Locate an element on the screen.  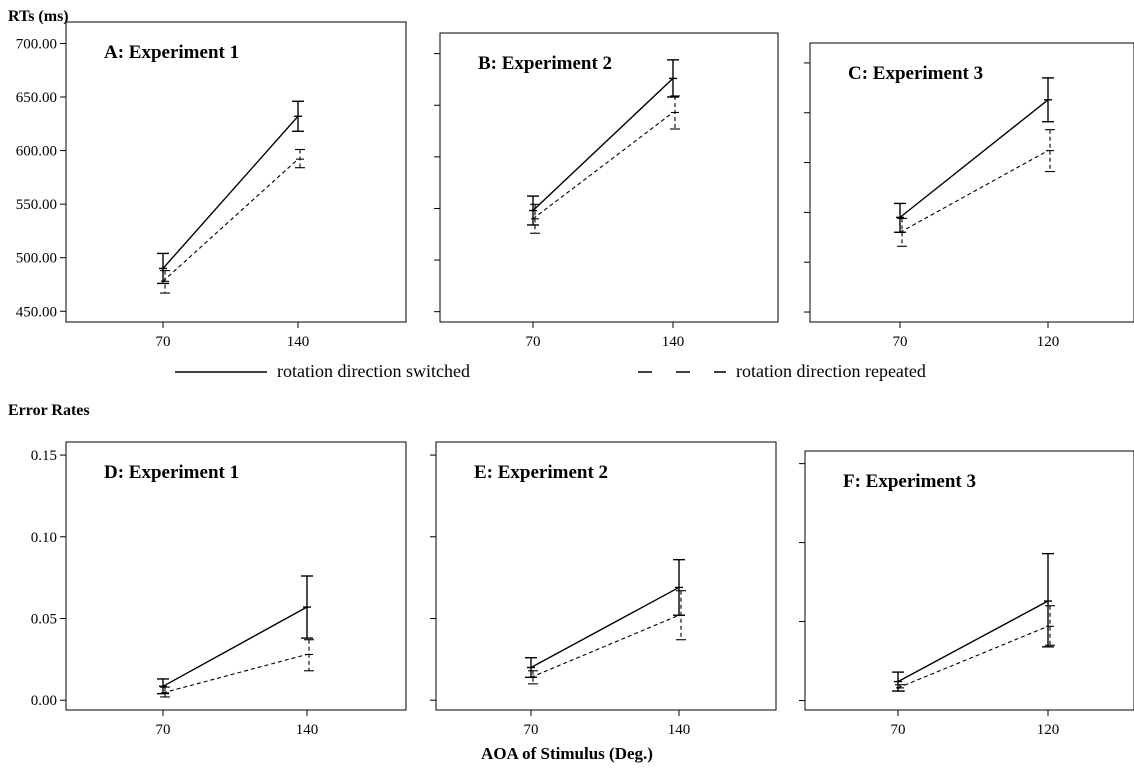
legend-repeated-label: rotation direction repeated is located at coordinates (831, 371).